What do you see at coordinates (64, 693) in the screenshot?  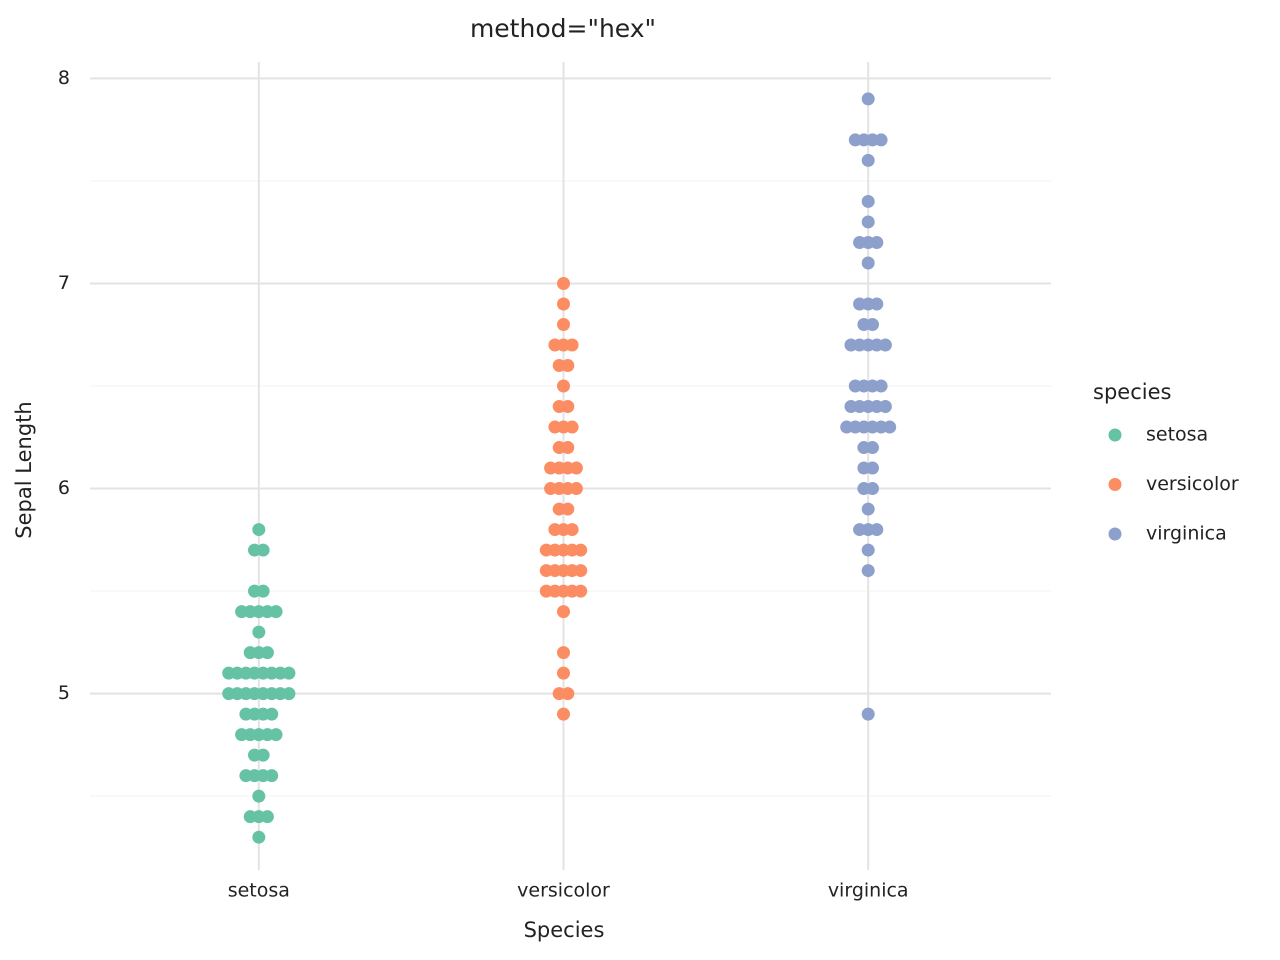 I see `y-tick-label: 5` at bounding box center [64, 693].